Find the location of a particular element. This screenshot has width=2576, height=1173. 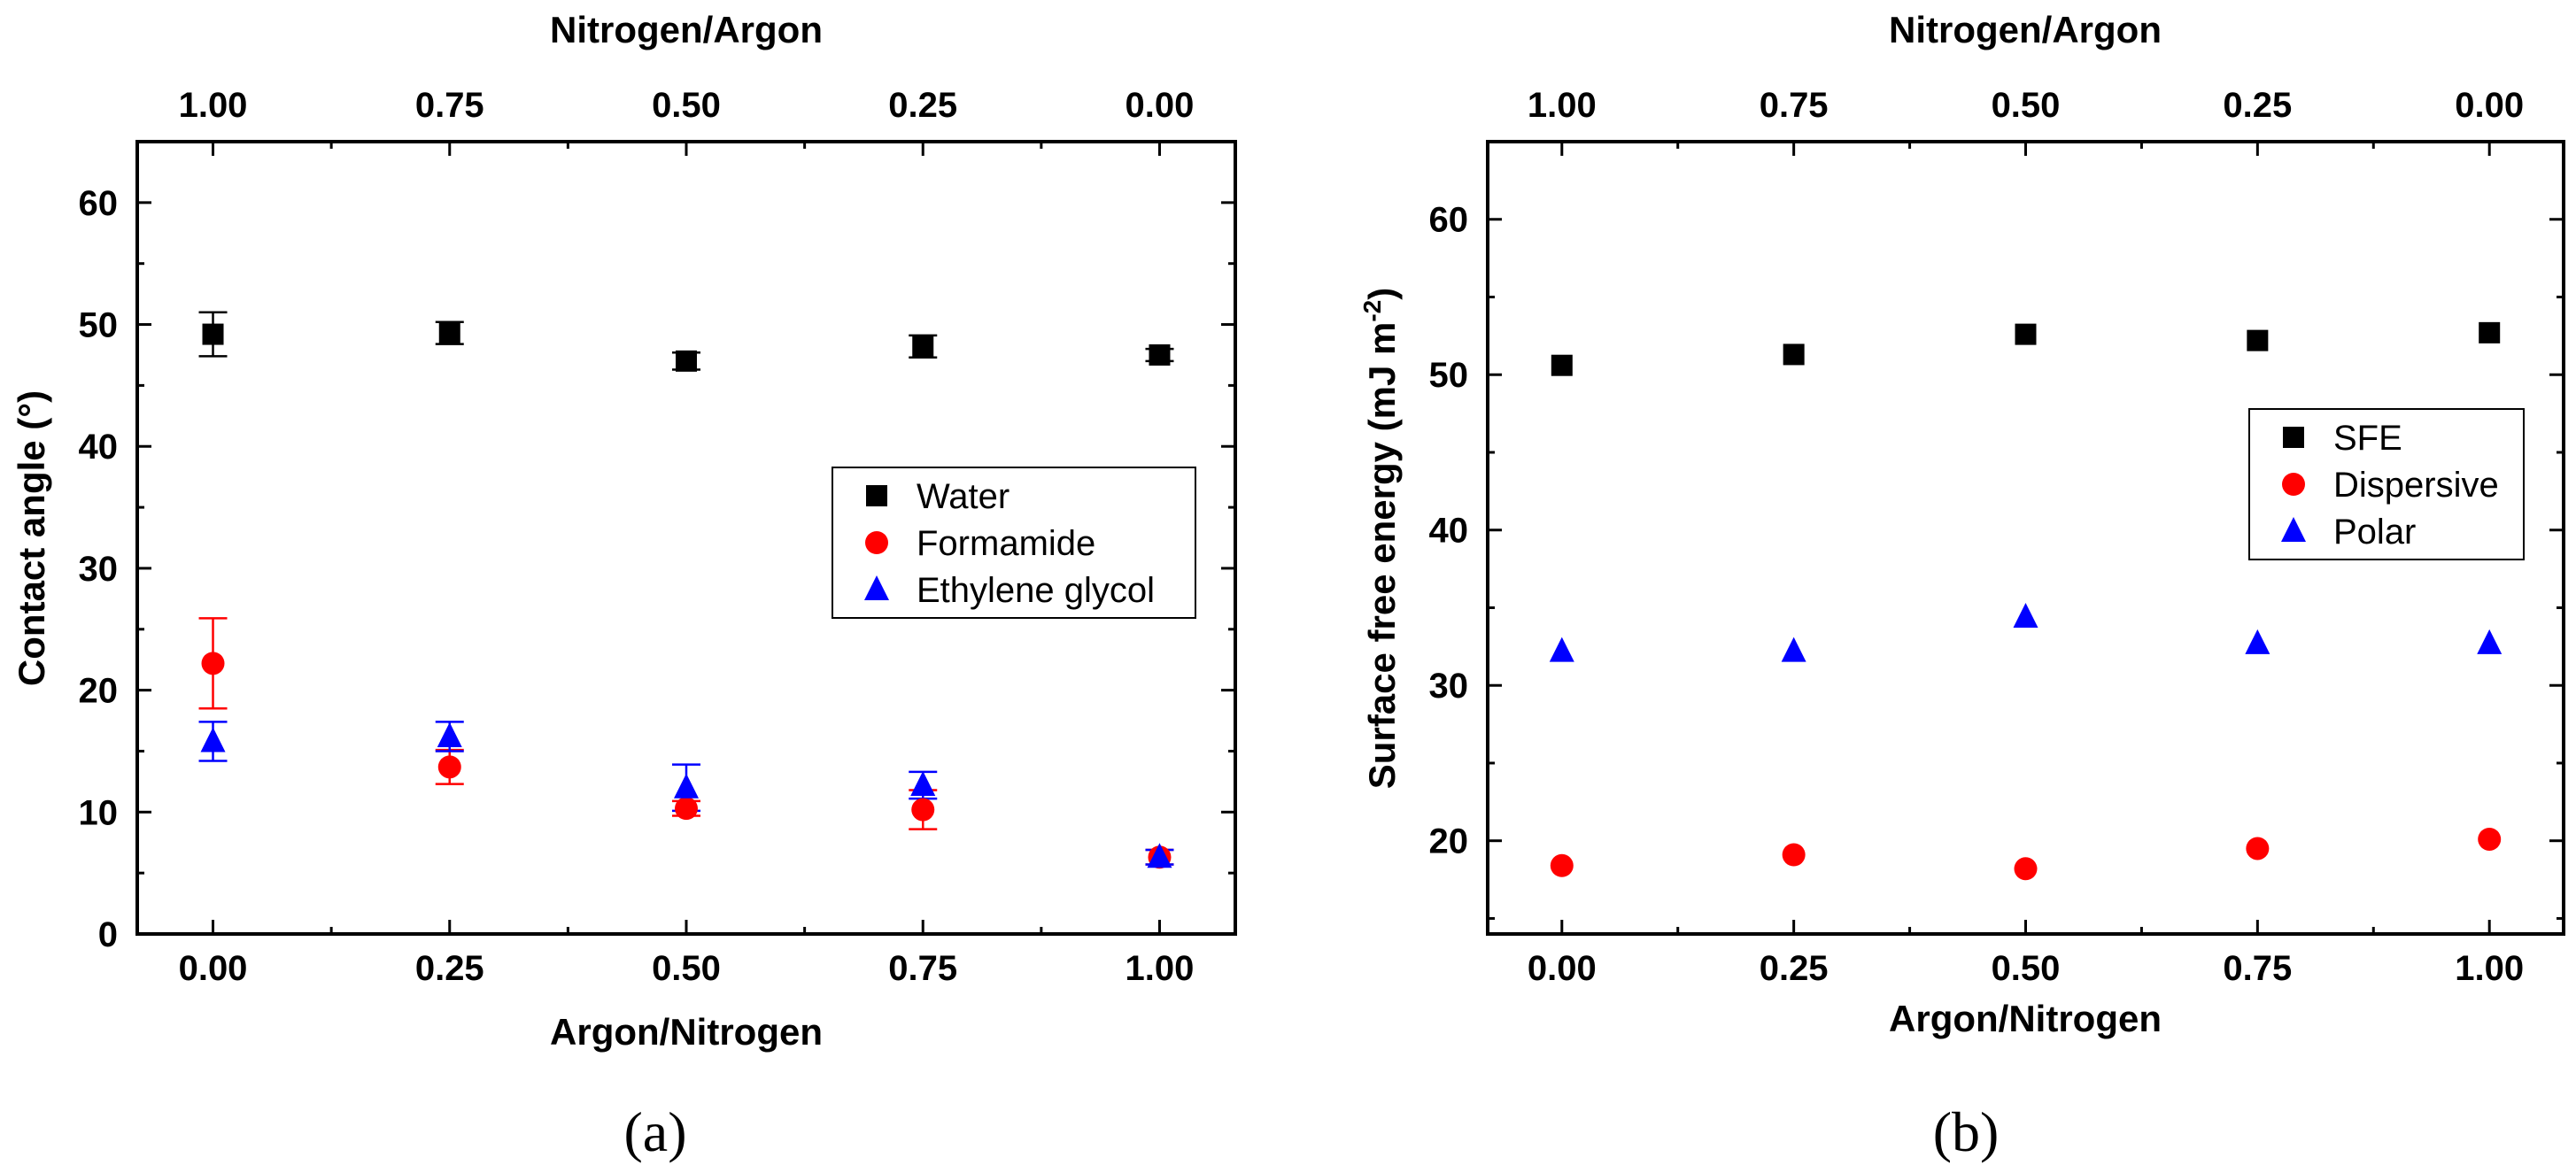

legend-marker-dispersive is located at coordinates (2293, 484).